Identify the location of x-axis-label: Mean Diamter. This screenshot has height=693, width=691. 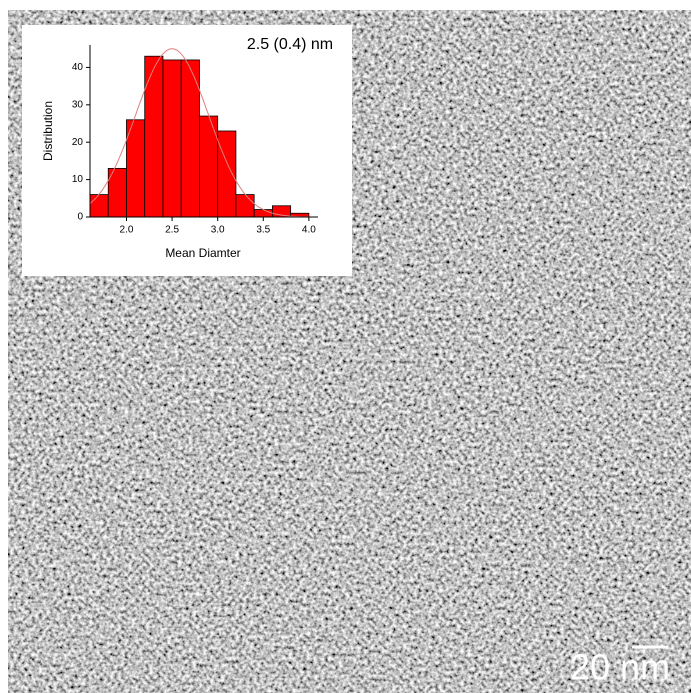
(202, 253).